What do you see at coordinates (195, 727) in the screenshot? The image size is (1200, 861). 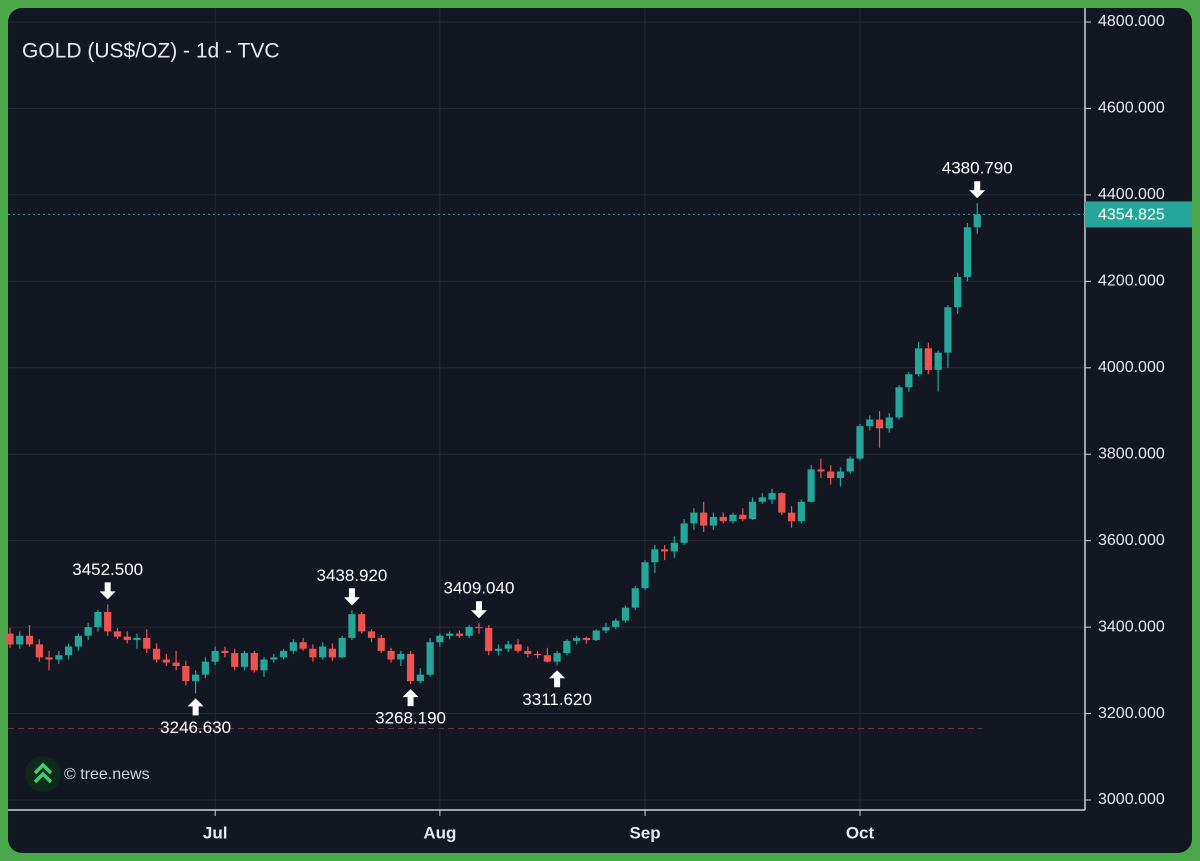 I see `annotation-label: 3246.630` at bounding box center [195, 727].